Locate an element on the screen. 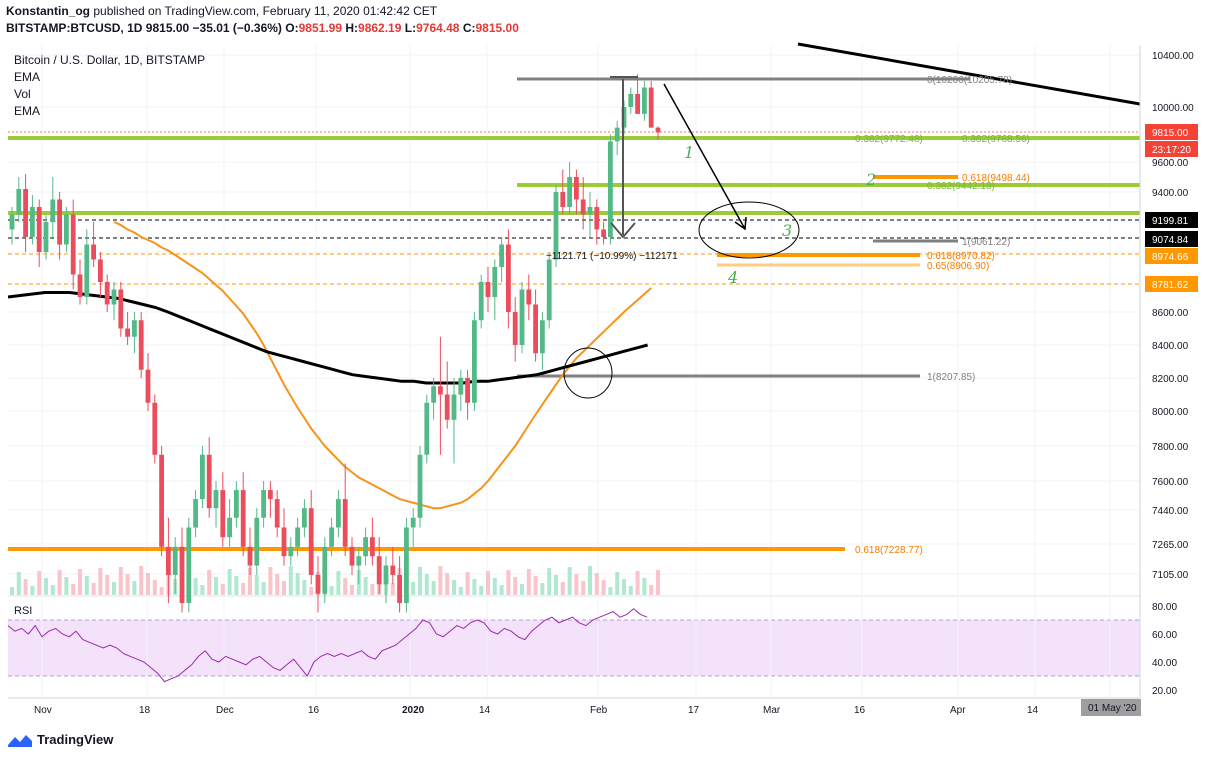 The width and height of the screenshot is (1213, 759). wave-number-1: 1 is located at coordinates (689, 152).